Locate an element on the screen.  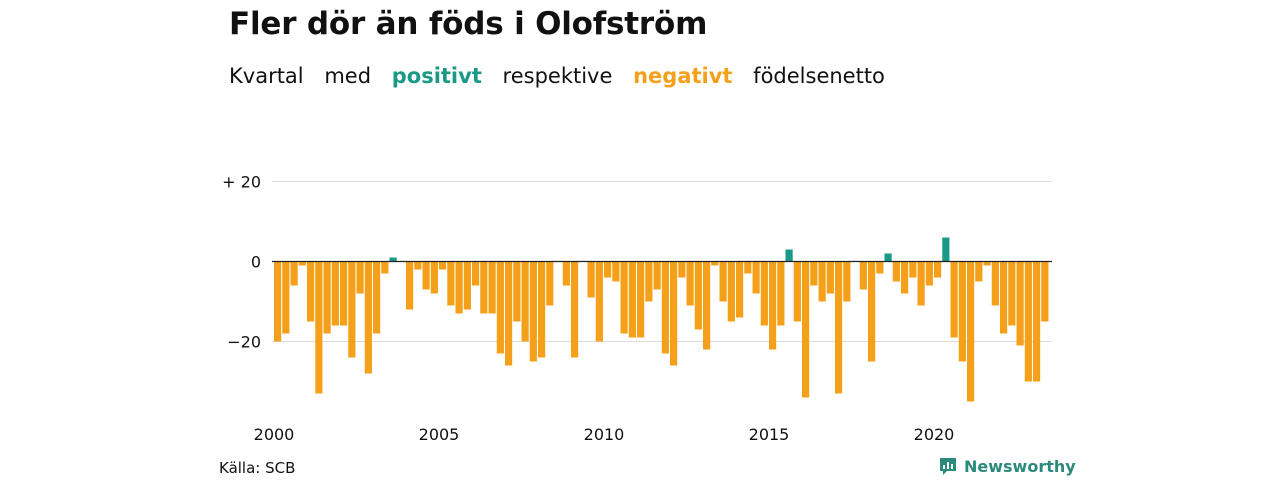
x-tick-label: 2015 is located at coordinates (769, 434).